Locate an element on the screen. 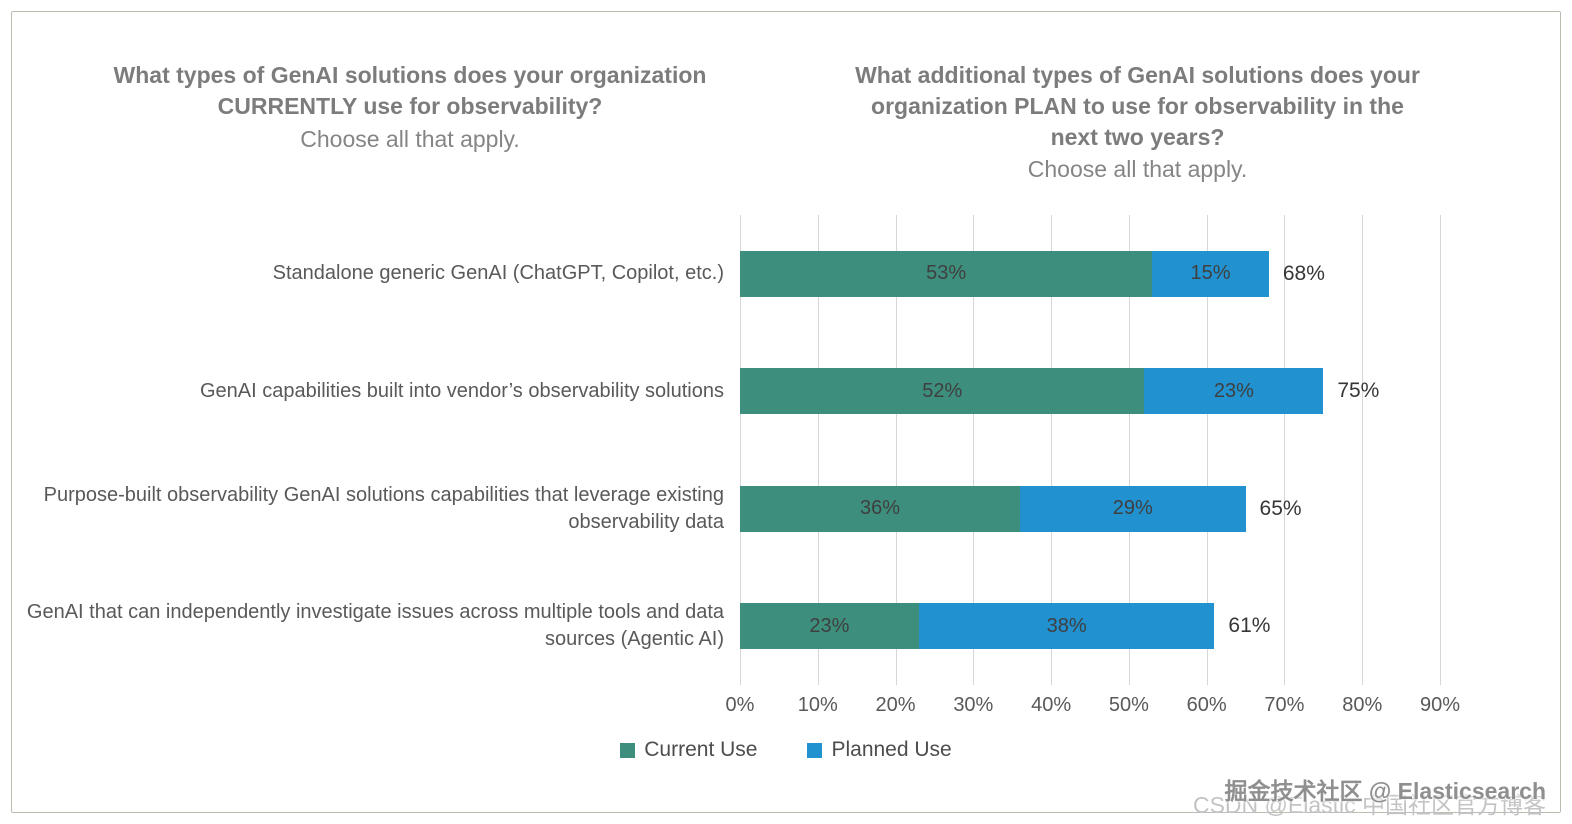 This screenshot has width=1572, height=824. bar-row: 36% 29% 65% is located at coordinates (1021, 508).